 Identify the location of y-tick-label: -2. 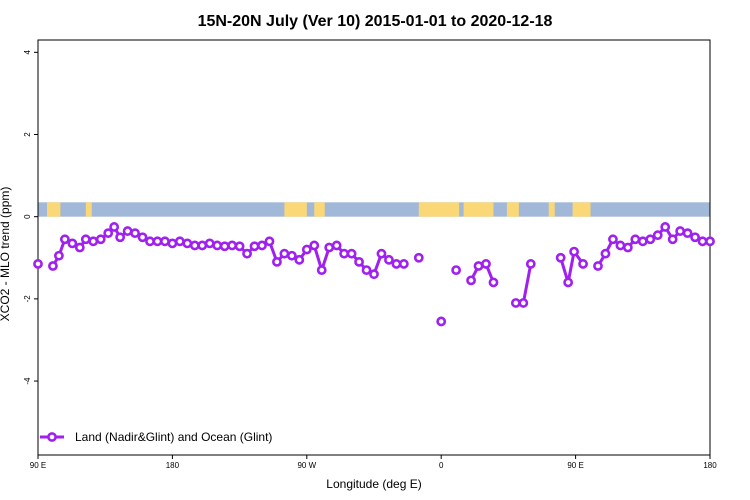
(27, 299).